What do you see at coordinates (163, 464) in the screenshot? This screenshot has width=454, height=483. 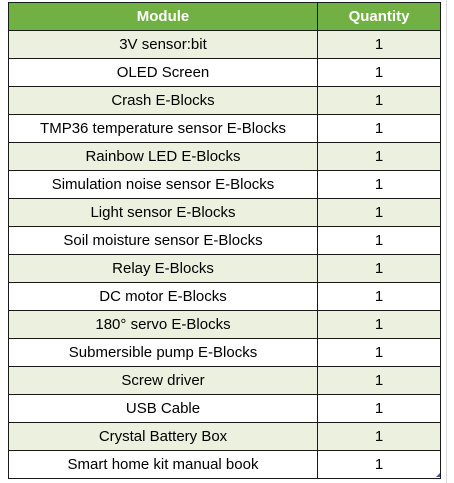 I see `module-cell: Smart home kit manual book` at bounding box center [163, 464].